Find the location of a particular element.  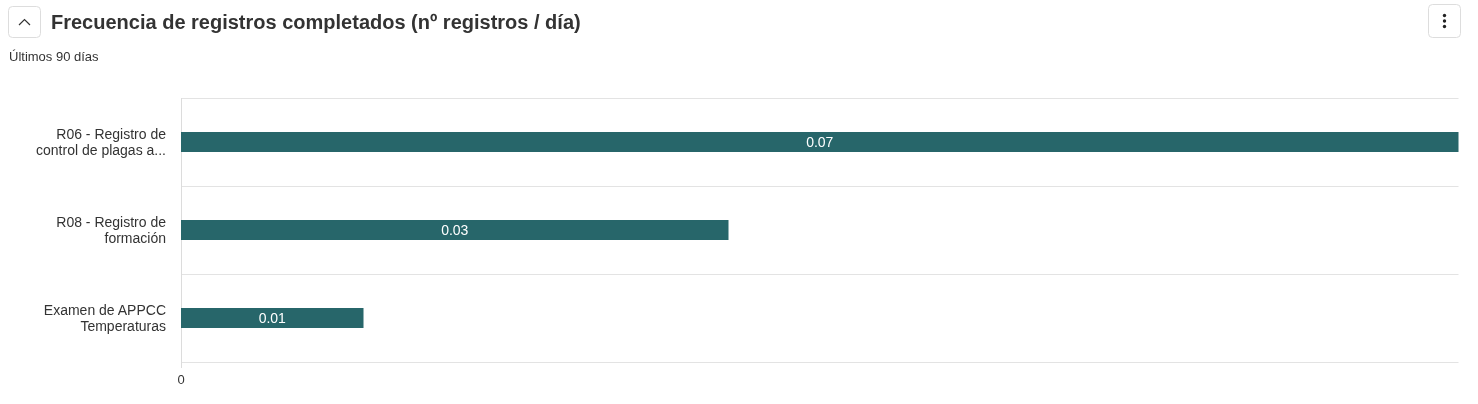

chart-title: Frecuencia de registros completados (nº registros / día) is located at coordinates (316, 22).